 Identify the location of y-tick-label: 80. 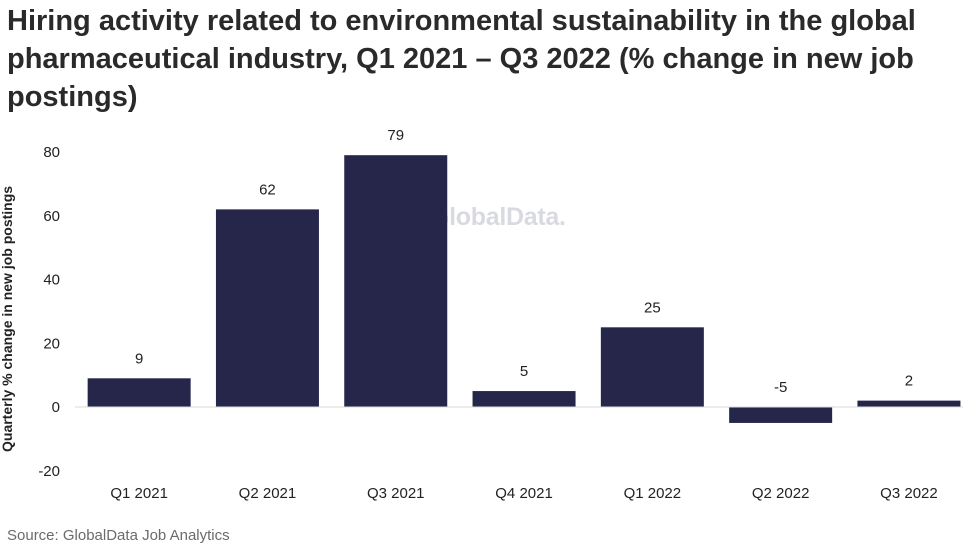
(51, 152).